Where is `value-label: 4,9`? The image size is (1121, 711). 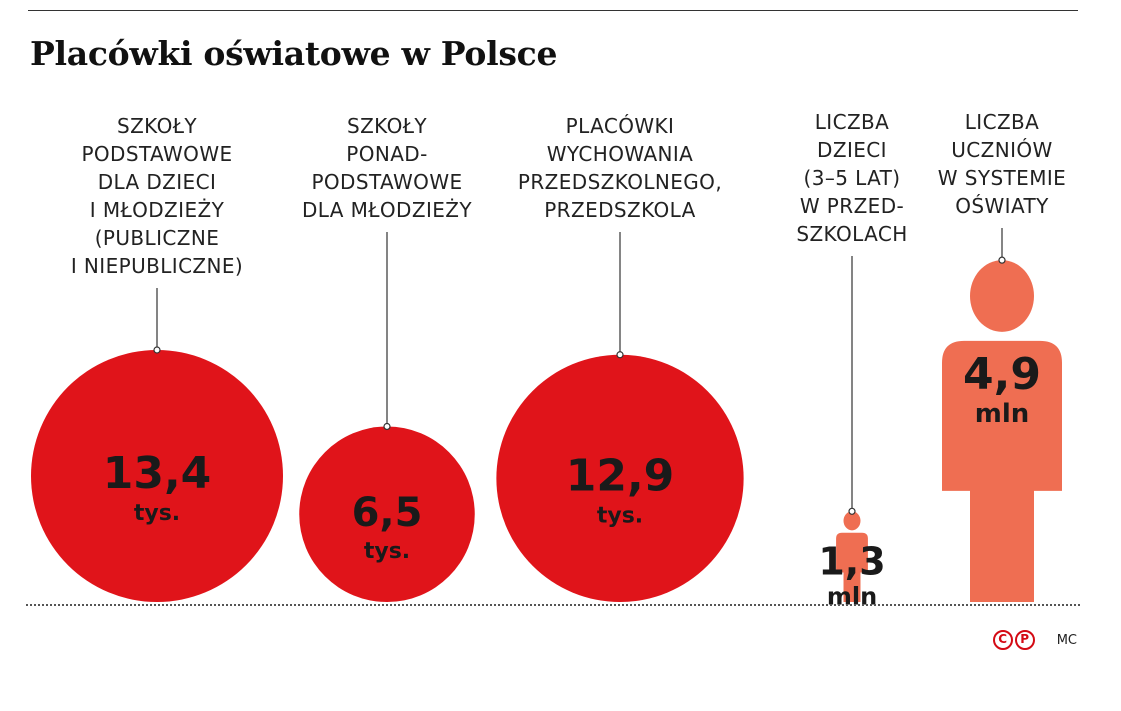
value-label: 4,9 is located at coordinates (1002, 374).